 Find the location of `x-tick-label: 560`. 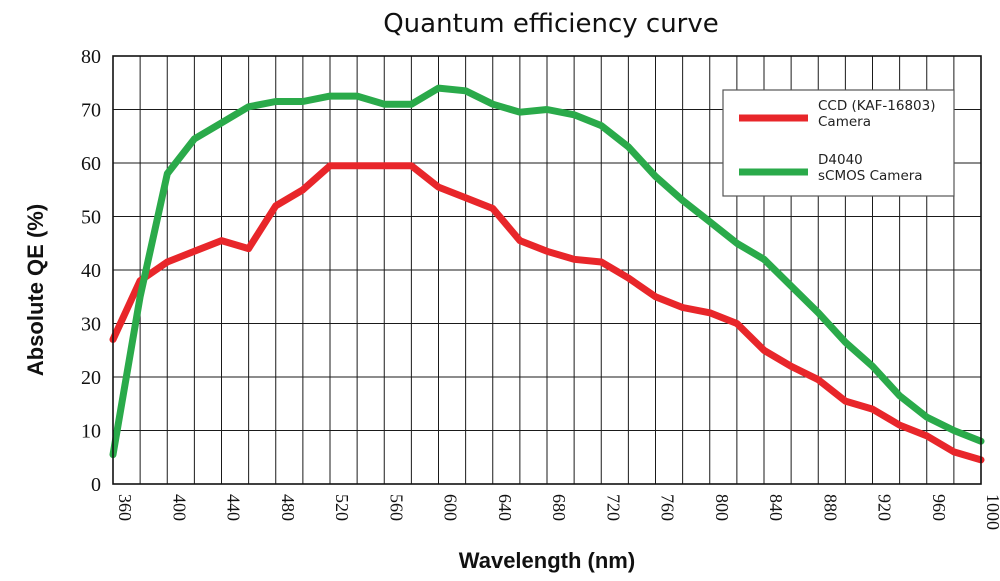

x-tick-label: 560 is located at coordinates (396, 507).